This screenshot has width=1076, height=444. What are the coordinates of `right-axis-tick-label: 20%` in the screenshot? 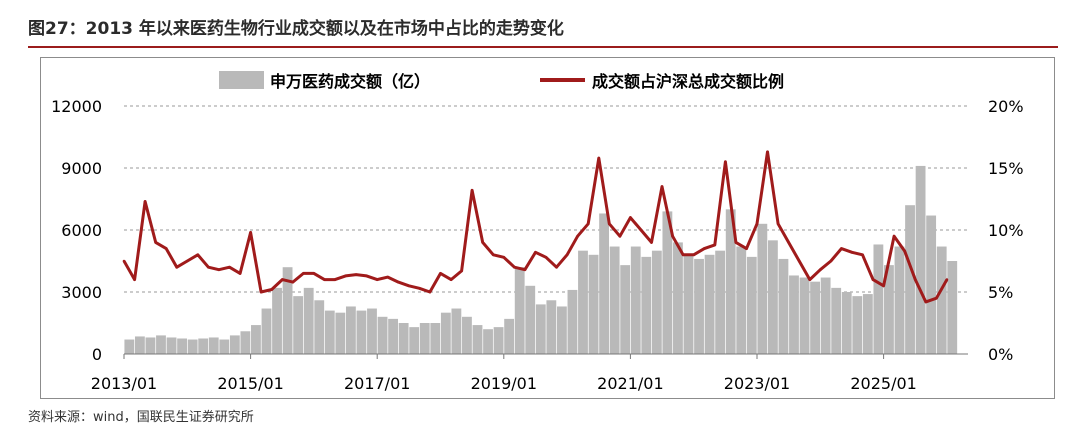 It's located at (1006, 106).